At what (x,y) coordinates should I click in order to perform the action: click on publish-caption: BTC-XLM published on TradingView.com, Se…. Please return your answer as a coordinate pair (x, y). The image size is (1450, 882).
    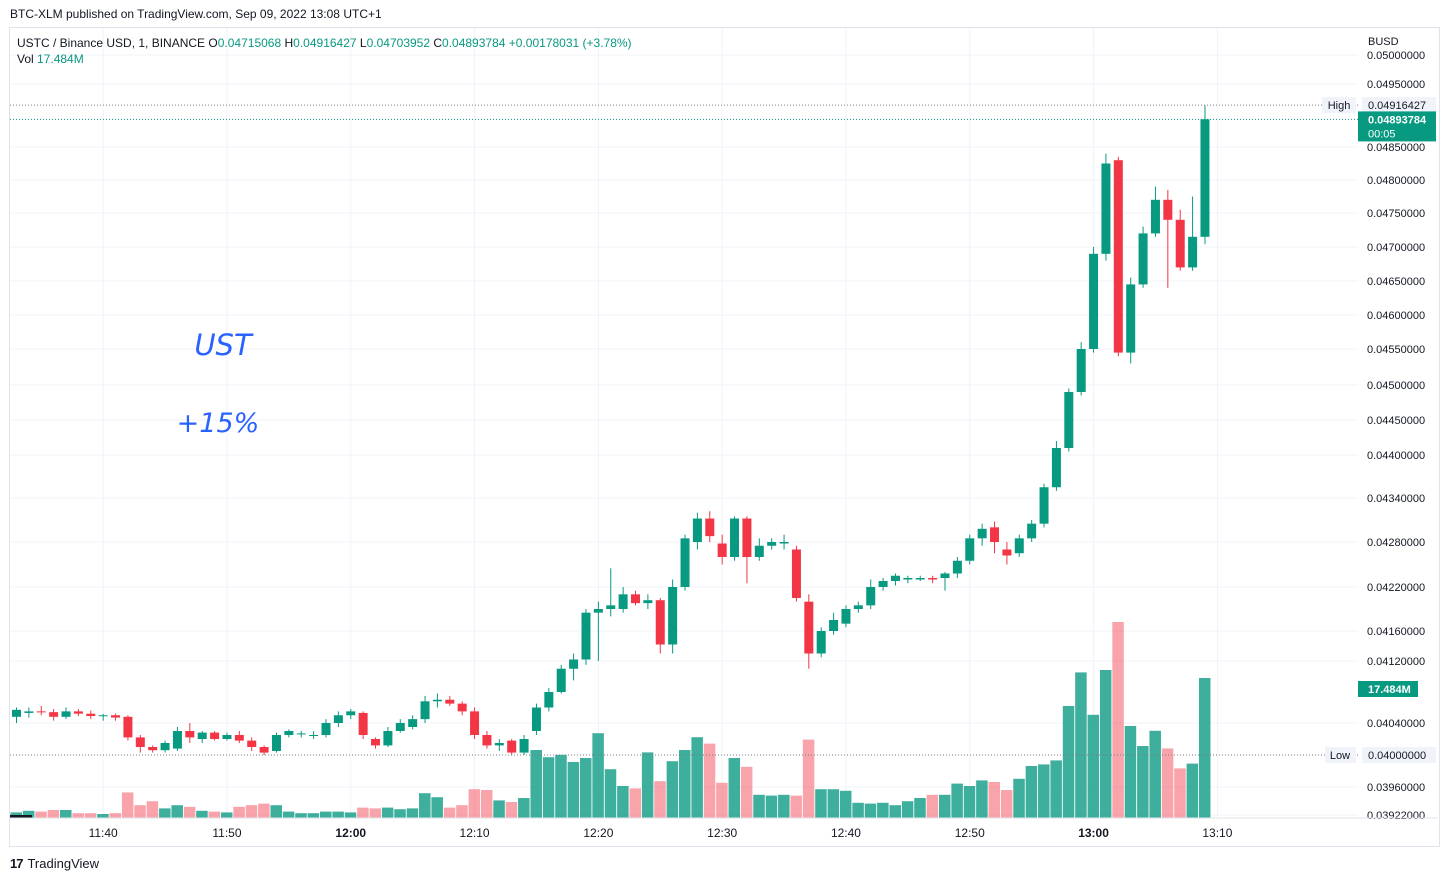
    Looking at the image, I should click on (196, 14).